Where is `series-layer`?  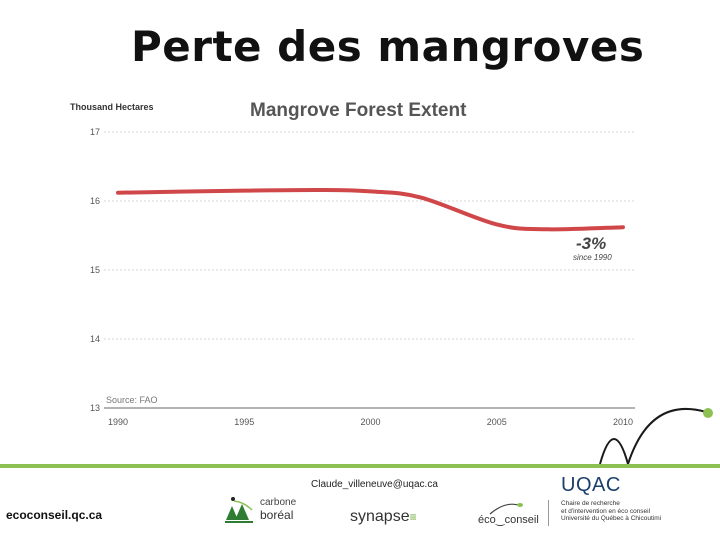
series-layer is located at coordinates (370, 209).